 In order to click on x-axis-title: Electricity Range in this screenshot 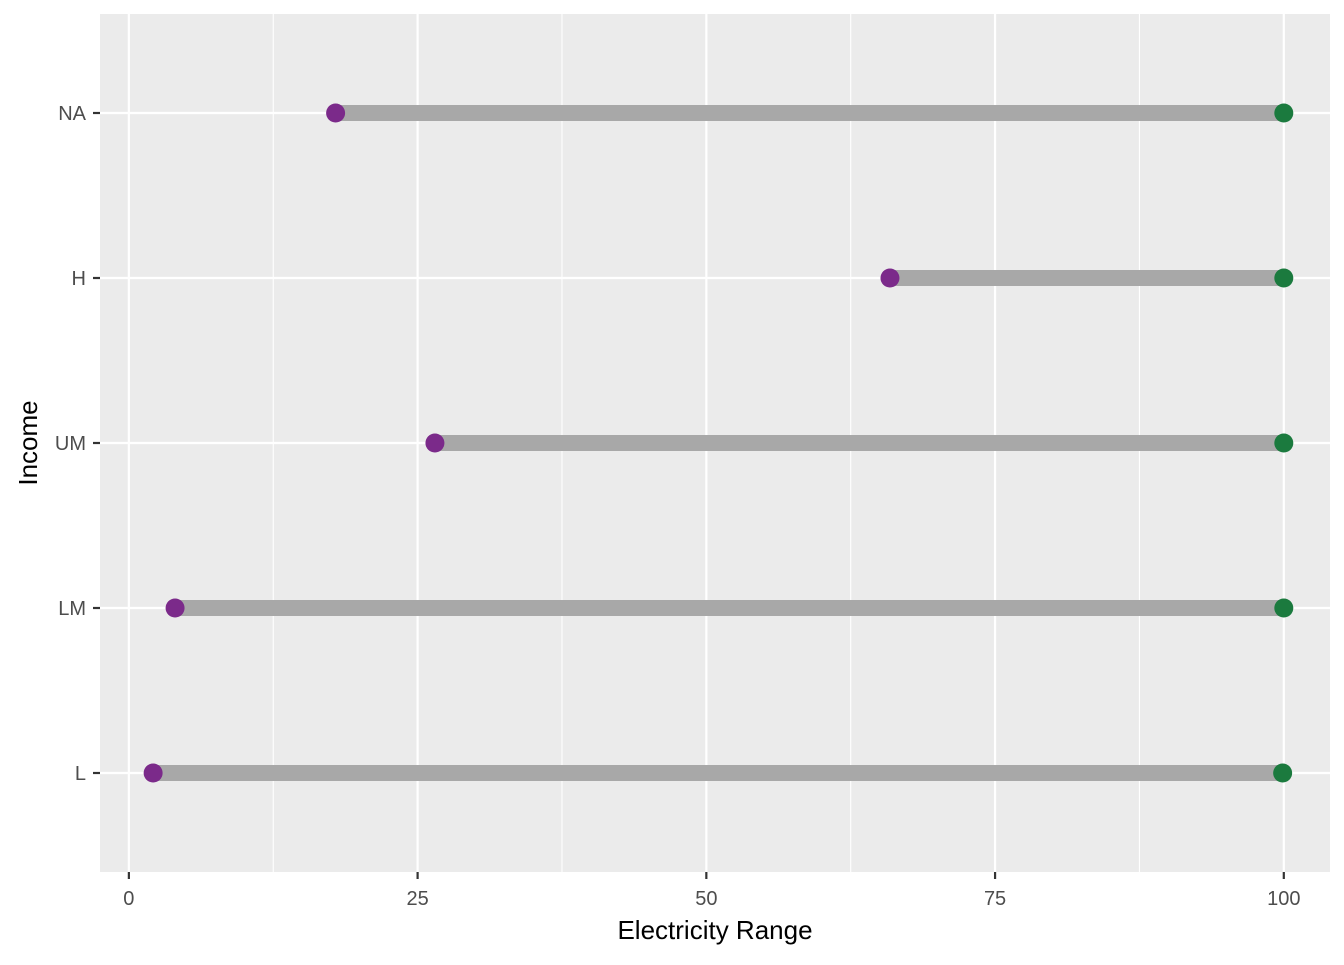, I will do `click(714, 930)`.